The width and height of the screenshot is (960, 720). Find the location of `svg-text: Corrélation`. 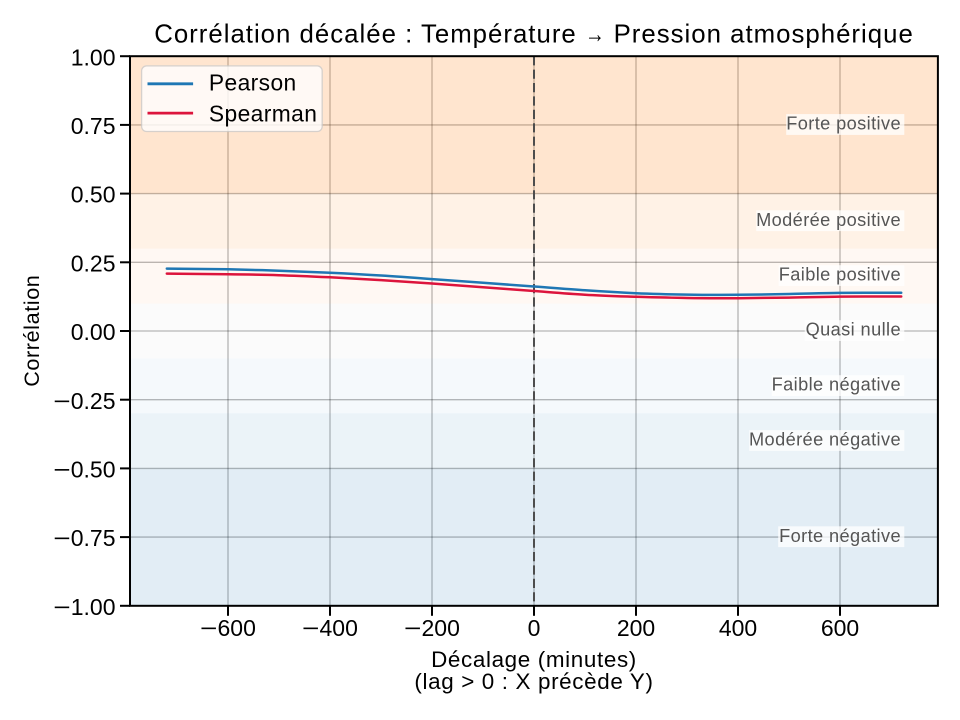

svg-text: Corrélation is located at coordinates (31, 331).